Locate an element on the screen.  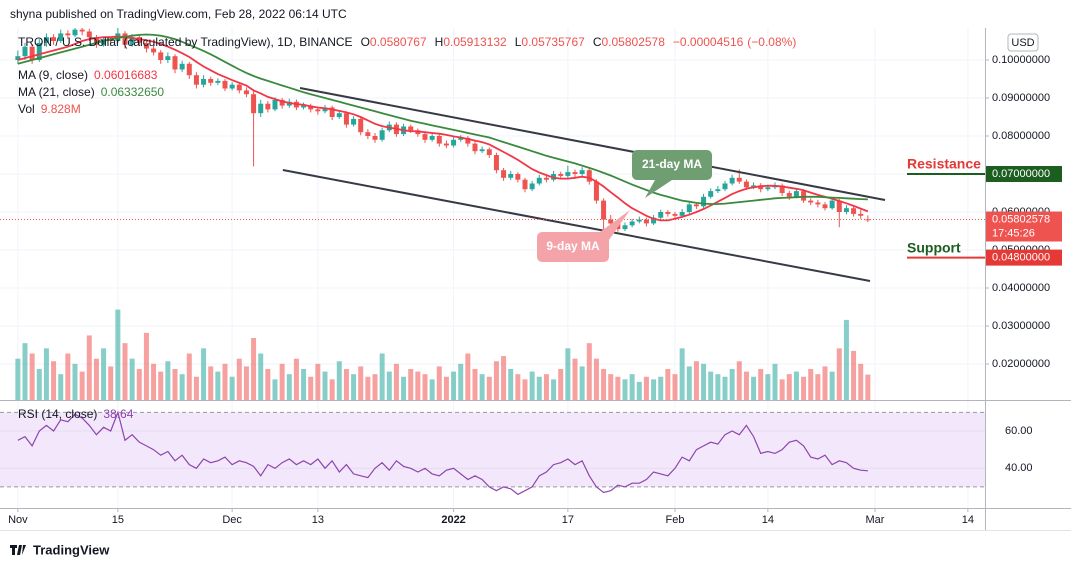
y-tick-label: 0.03000000 is located at coordinates (1021, 326).